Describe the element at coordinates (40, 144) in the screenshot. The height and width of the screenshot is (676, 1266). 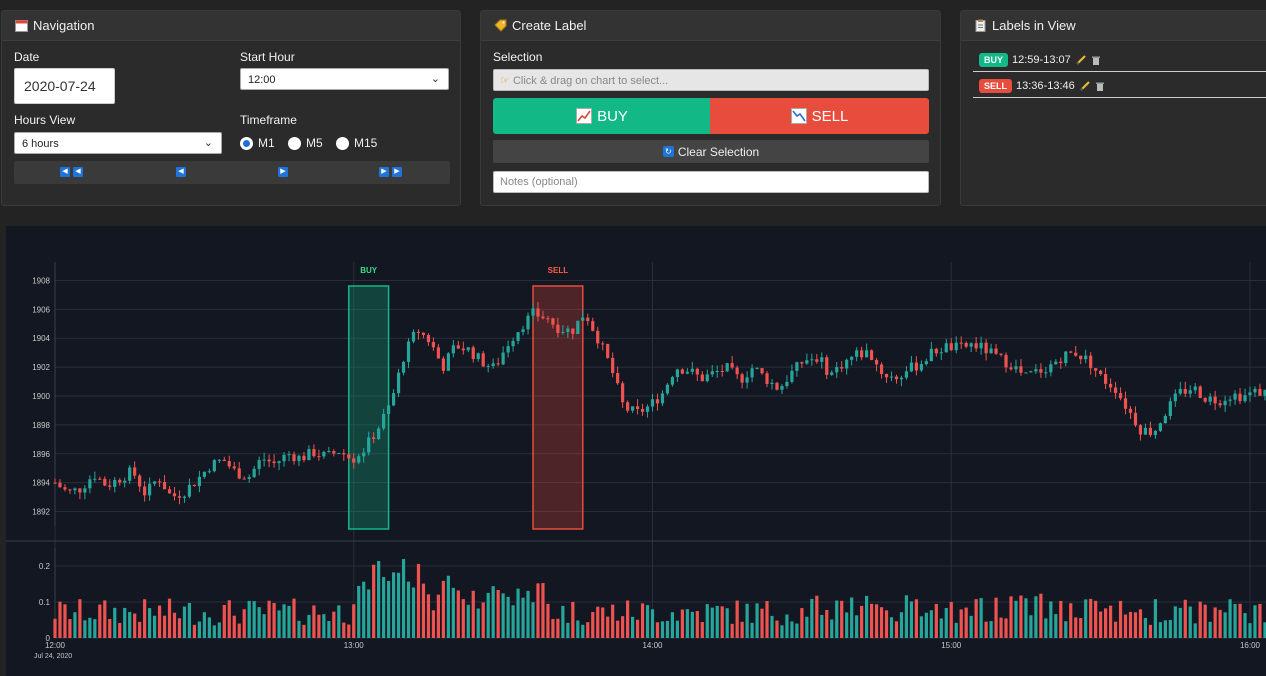
I see `hours-view-value: 6 hours` at that location.